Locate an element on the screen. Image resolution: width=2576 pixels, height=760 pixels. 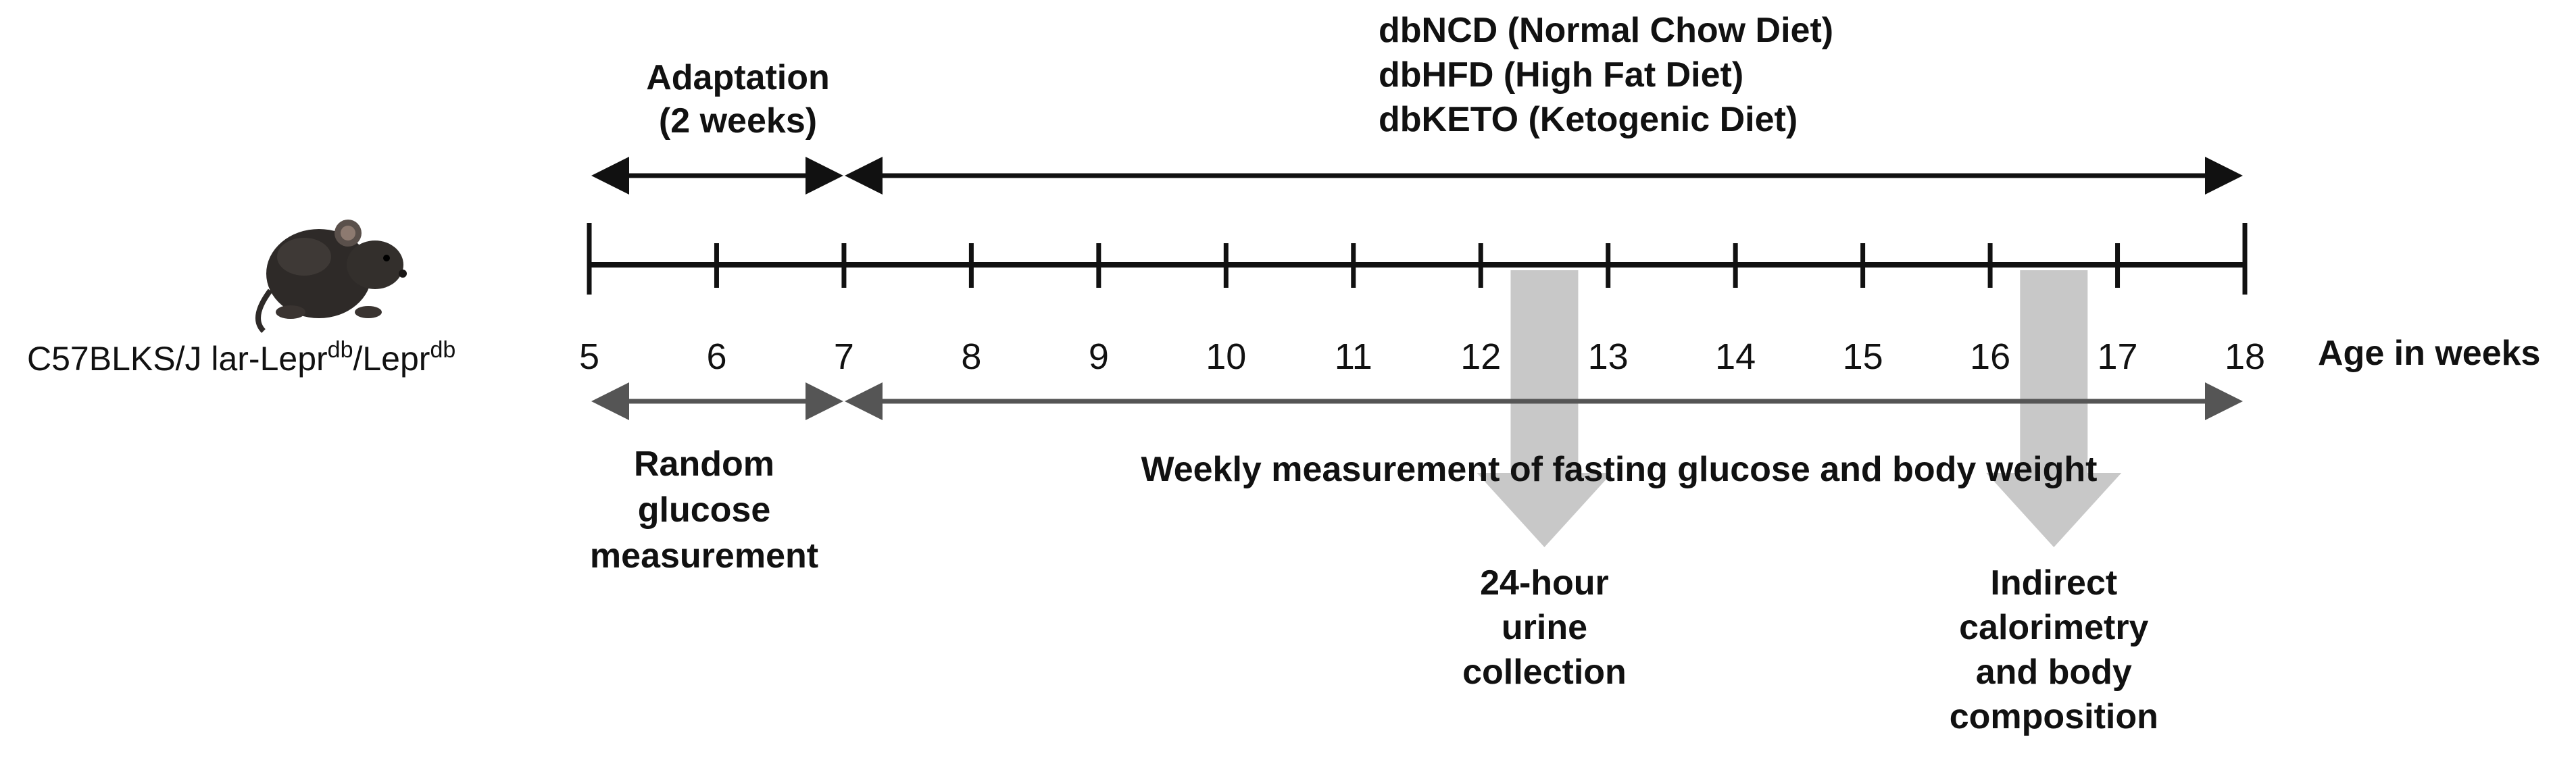
adaptation-title: Adaptation is located at coordinates (738, 77).